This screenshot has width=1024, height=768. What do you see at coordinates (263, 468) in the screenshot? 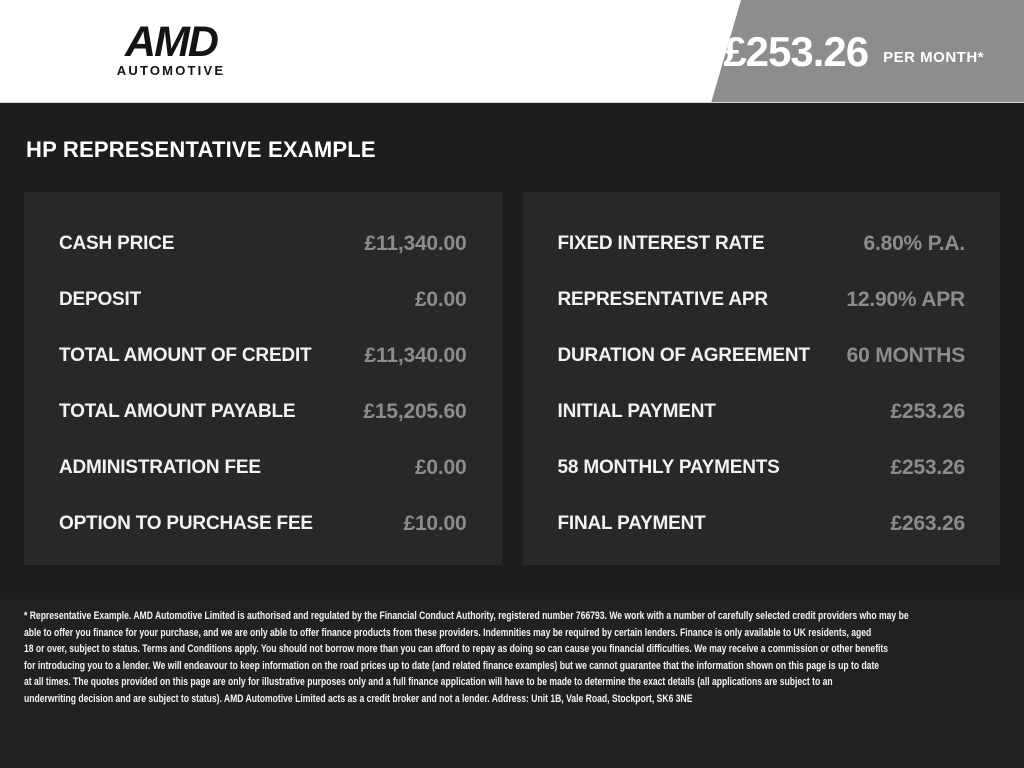
I see `finance-row-admin-fee: ADMINISTRATION FEE £0.00` at bounding box center [263, 468].